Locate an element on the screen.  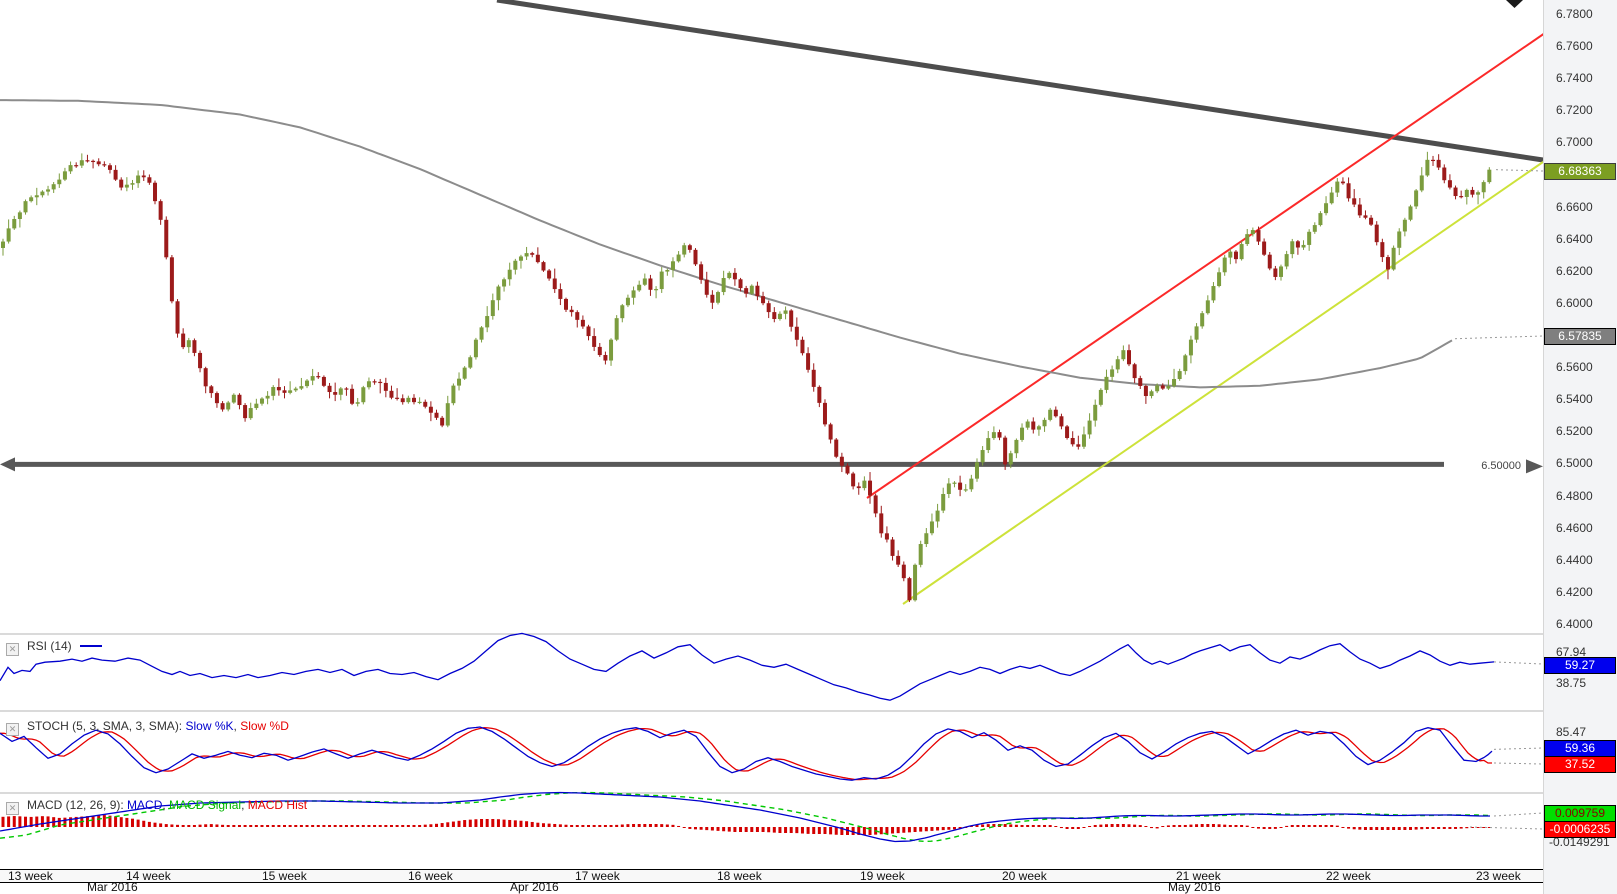
current-price-box: 6.68363 is located at coordinates (1580, 171).